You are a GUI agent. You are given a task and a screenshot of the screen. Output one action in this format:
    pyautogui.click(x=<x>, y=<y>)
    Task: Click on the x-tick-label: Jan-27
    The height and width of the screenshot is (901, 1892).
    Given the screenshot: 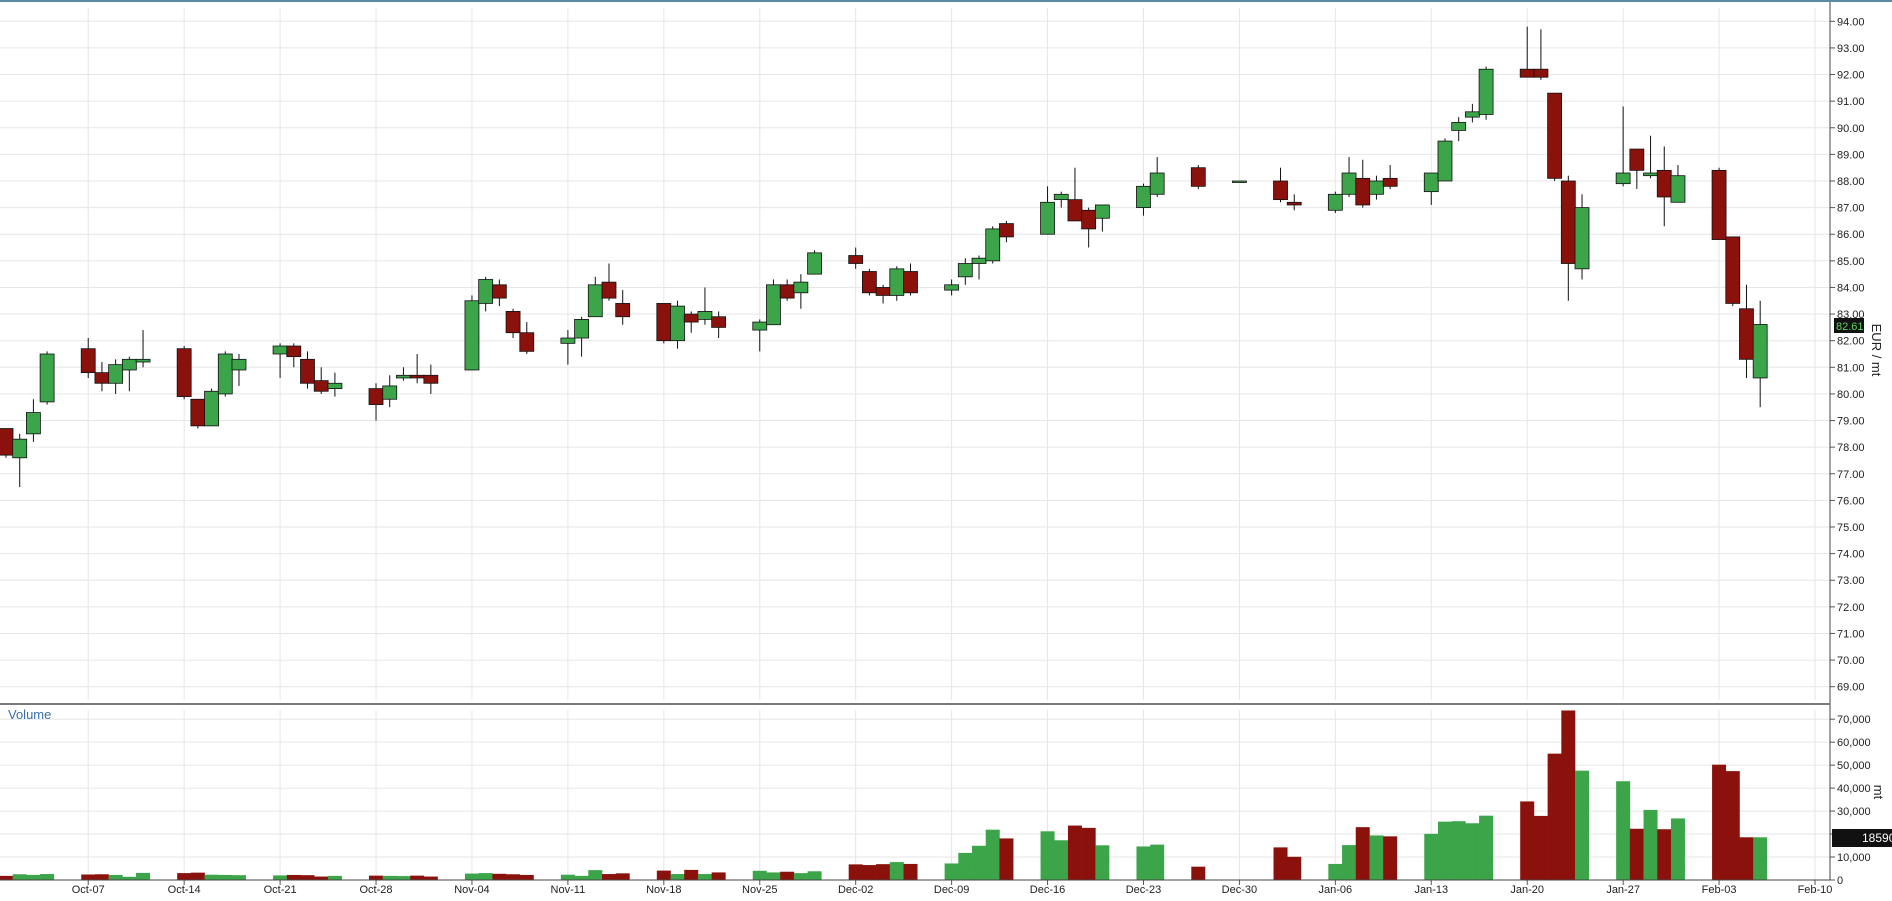 What is the action you would take?
    pyautogui.click(x=1623, y=890)
    